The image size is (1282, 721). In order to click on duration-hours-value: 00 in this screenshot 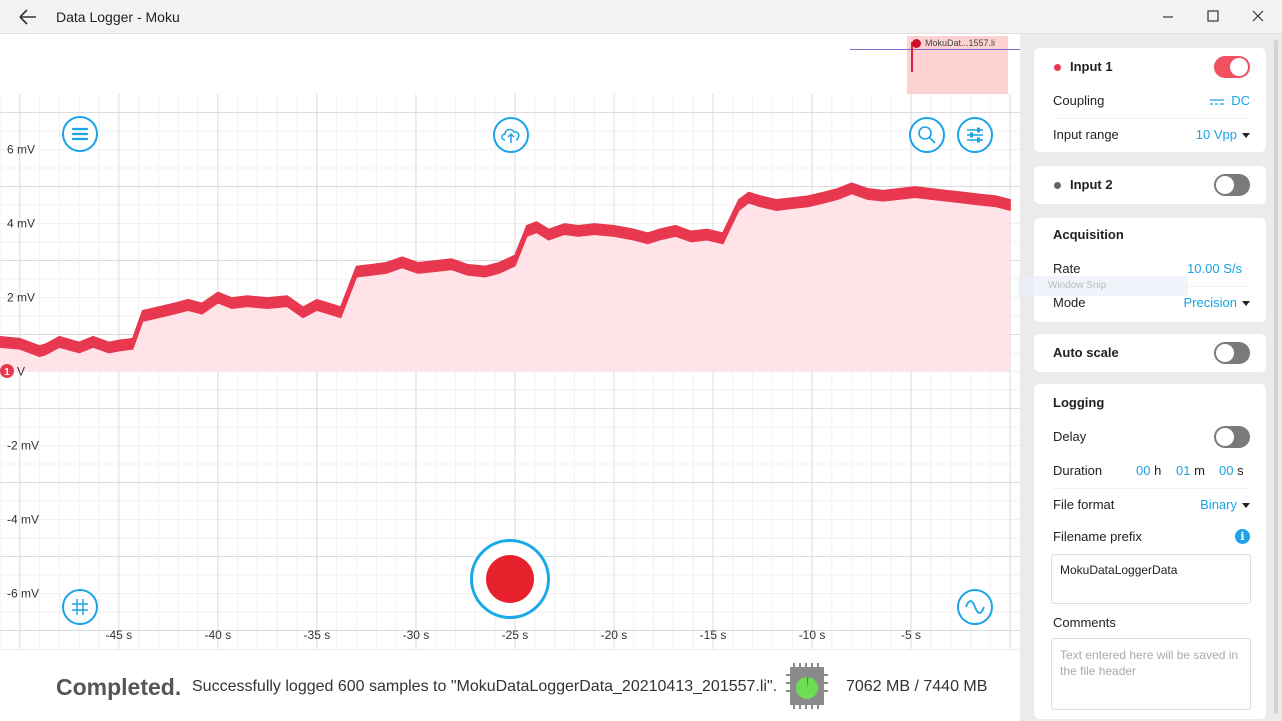, I will do `click(1143, 470)`.